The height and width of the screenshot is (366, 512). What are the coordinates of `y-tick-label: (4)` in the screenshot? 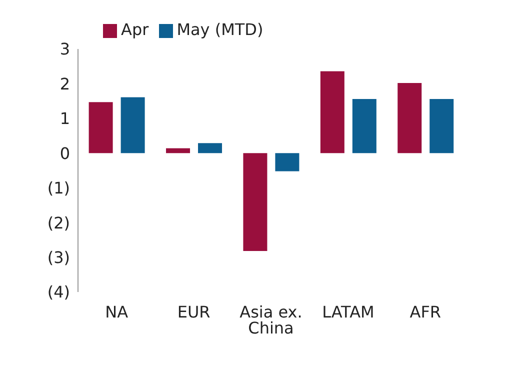 It's located at (58, 292).